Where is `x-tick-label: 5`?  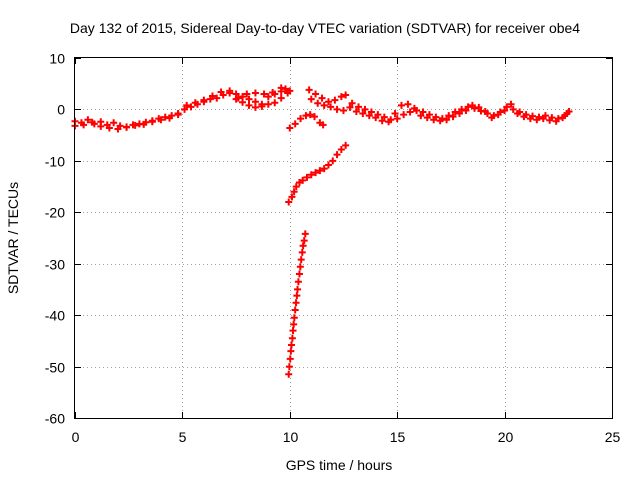 x-tick-label: 5 is located at coordinates (183, 437).